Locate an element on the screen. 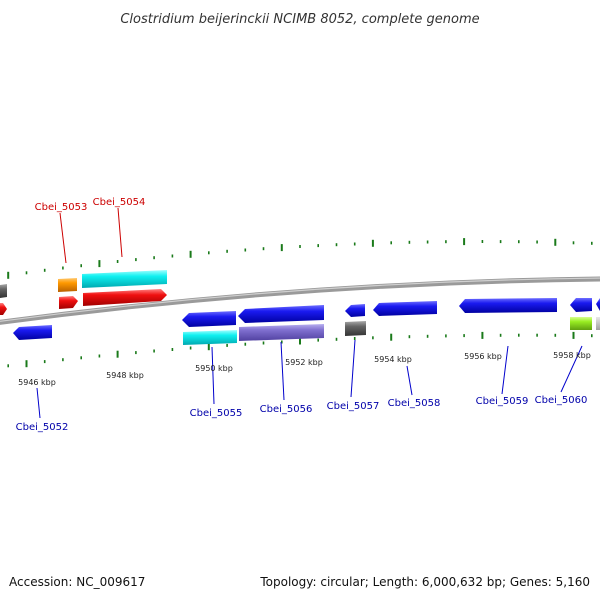 The image size is (600, 600). scale-label: 5950 kbp is located at coordinates (214, 368).